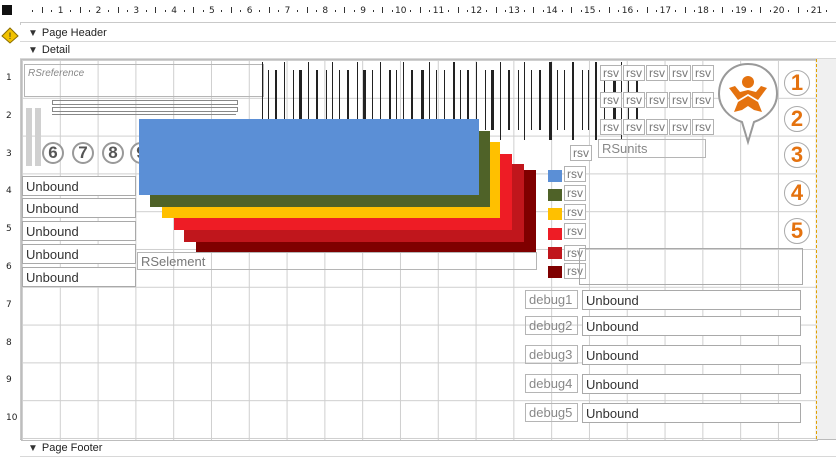  What do you see at coordinates (309, 157) in the screenshot?
I see `bar-blue` at bounding box center [309, 157].